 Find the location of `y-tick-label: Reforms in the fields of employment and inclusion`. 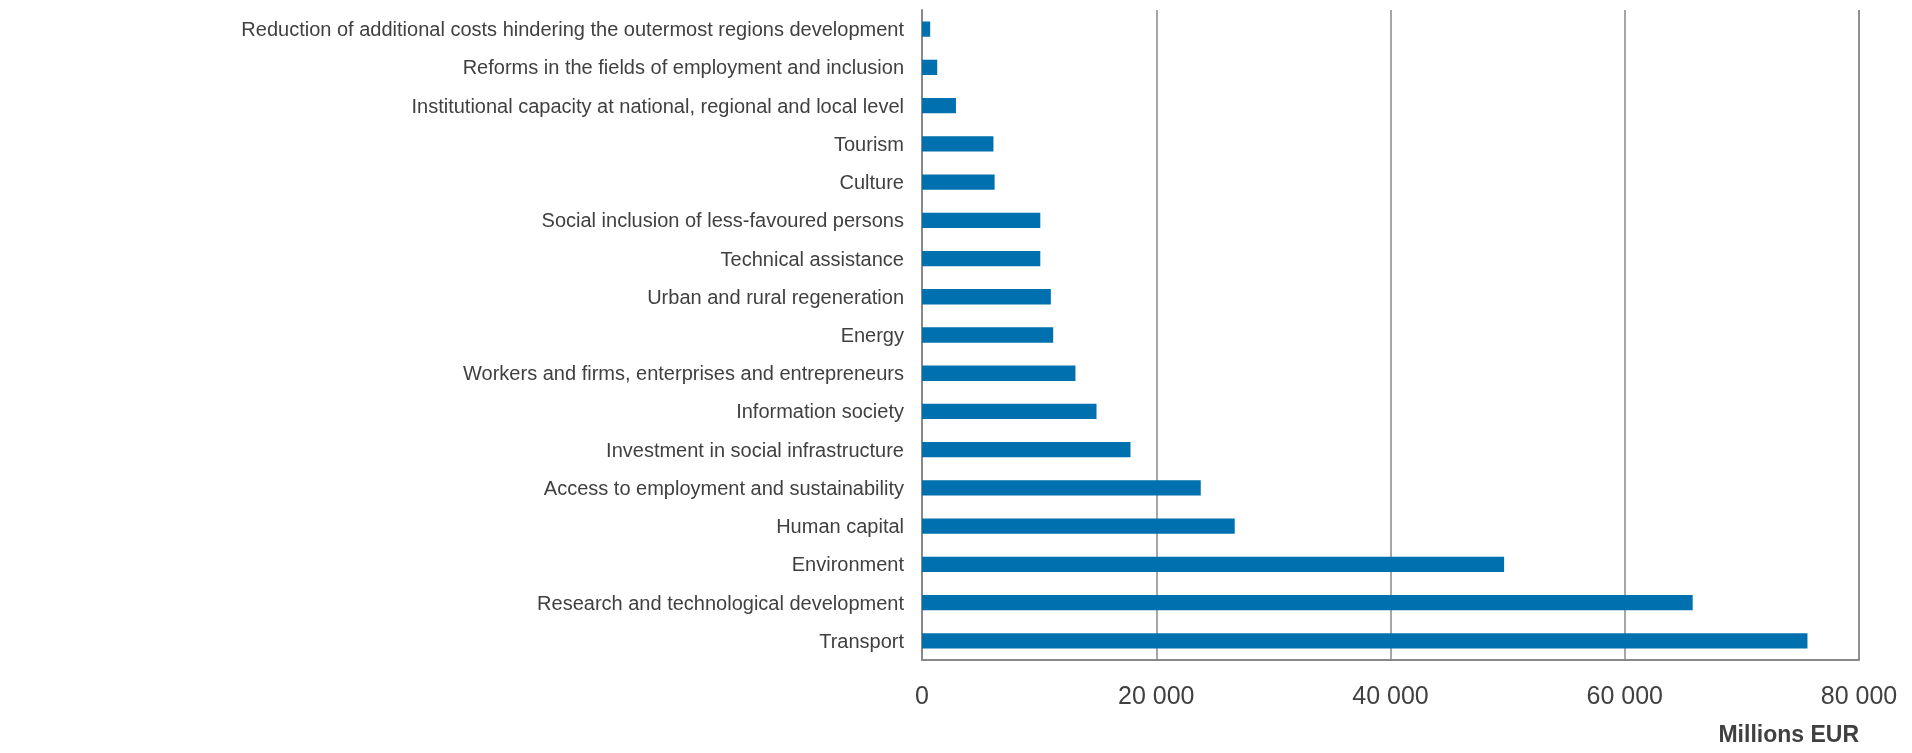

y-tick-label: Reforms in the fields of employment and inclusion is located at coordinates (683, 67).